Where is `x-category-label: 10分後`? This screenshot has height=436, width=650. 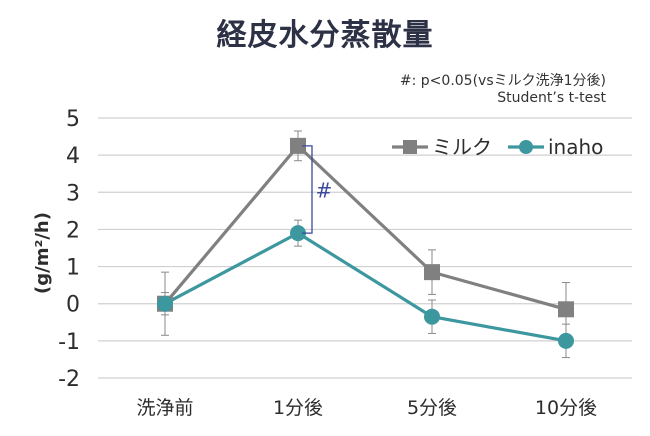
x-category-label: 10分後 is located at coordinates (566, 408).